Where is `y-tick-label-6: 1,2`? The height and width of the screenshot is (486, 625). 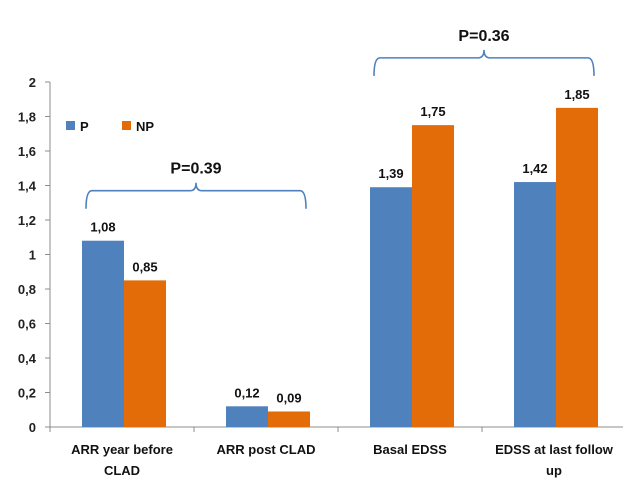 y-tick-label-6: 1,2 is located at coordinates (27, 220).